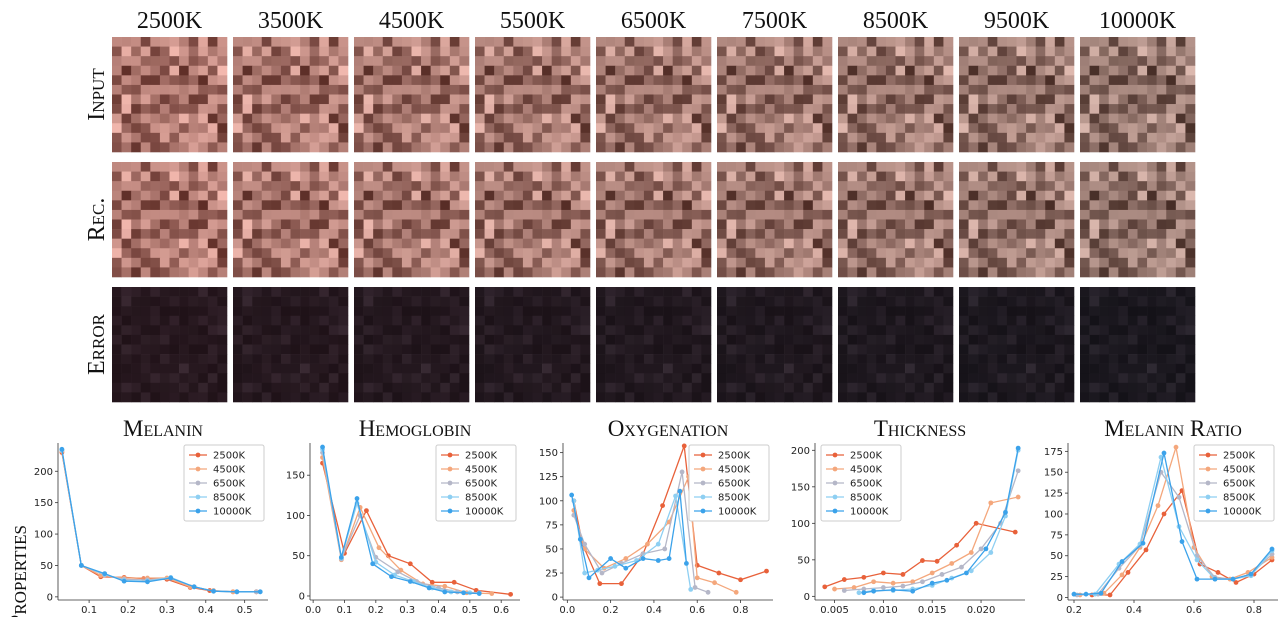  Describe the element at coordinates (232, 512) in the screenshot. I see `legend-label: 10000K` at that location.